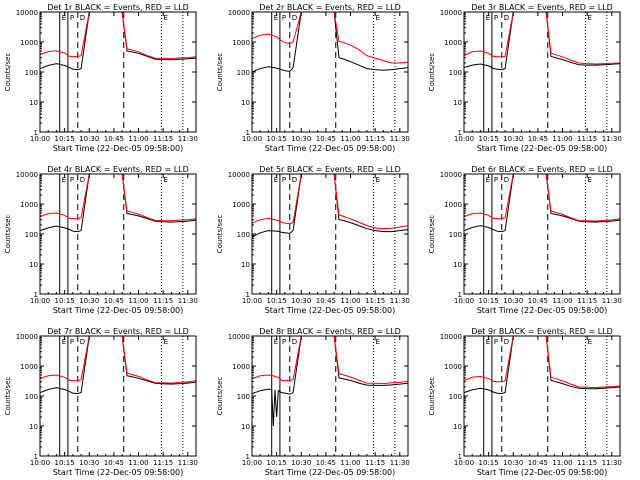 Image resolution: width=640 pixels, height=480 pixels. What do you see at coordinates (118, 7) in the screenshot?
I see `panel-title: Det 1r BLACK = Events, RED = LLD` at bounding box center [118, 7].